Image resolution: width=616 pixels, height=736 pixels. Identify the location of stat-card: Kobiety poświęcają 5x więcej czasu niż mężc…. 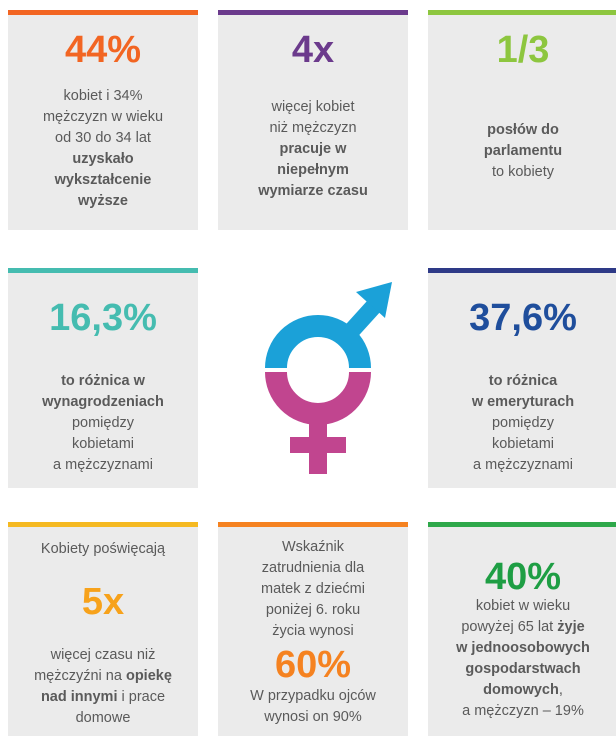
(103, 629).